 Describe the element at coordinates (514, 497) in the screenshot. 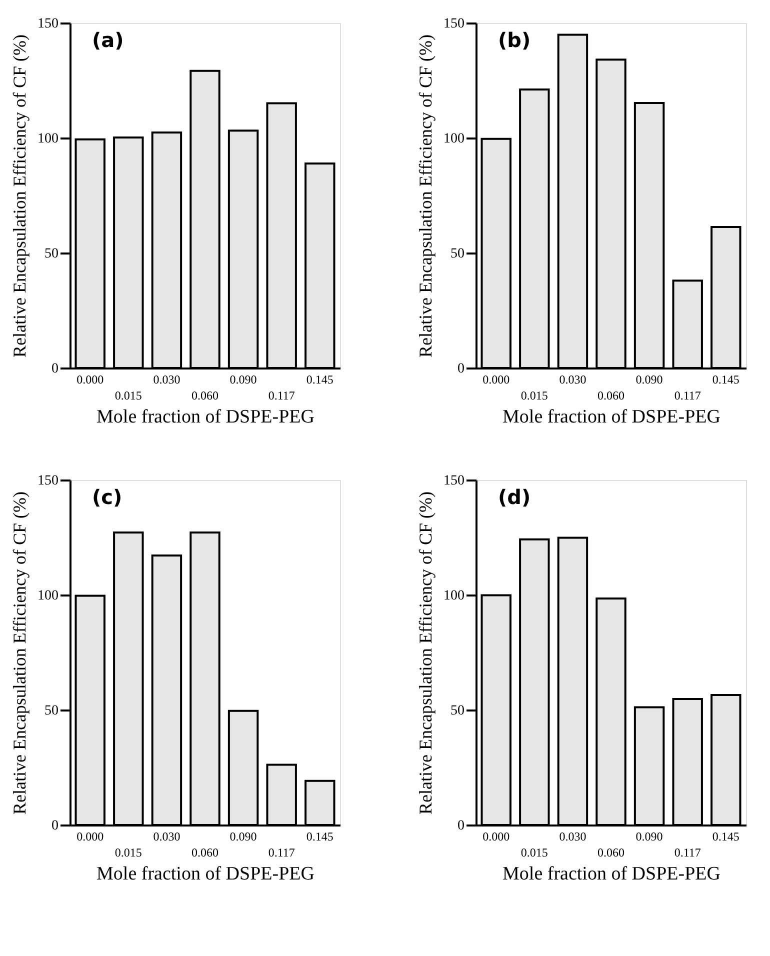

I see `annotation: (d)` at that location.